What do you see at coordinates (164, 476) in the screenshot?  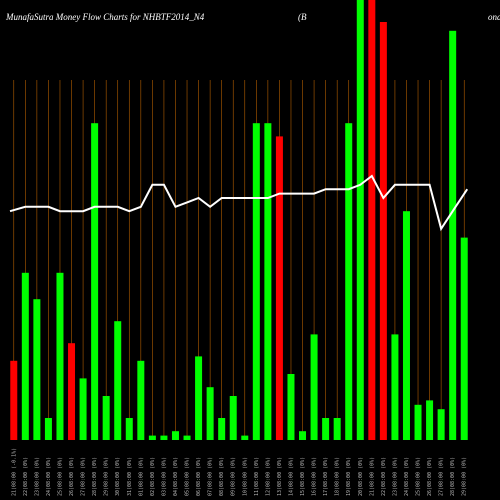 I see `x-tick-label: 03(08:00 (0%)` at bounding box center [164, 476].